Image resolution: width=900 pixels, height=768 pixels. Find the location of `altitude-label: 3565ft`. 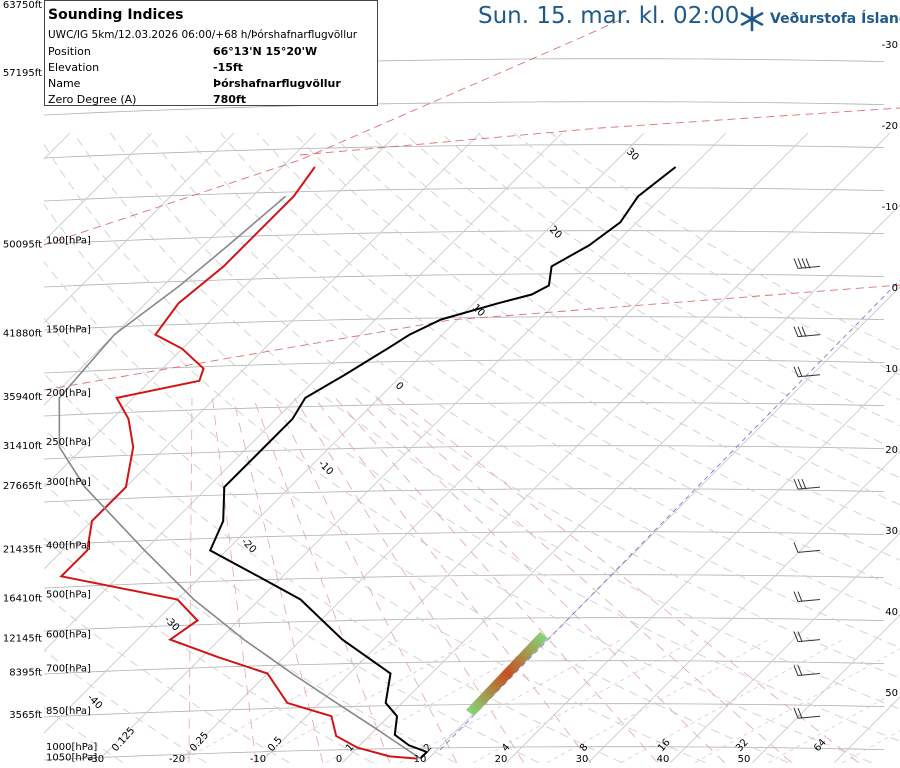

altitude-label: 3565ft is located at coordinates (25, 715).